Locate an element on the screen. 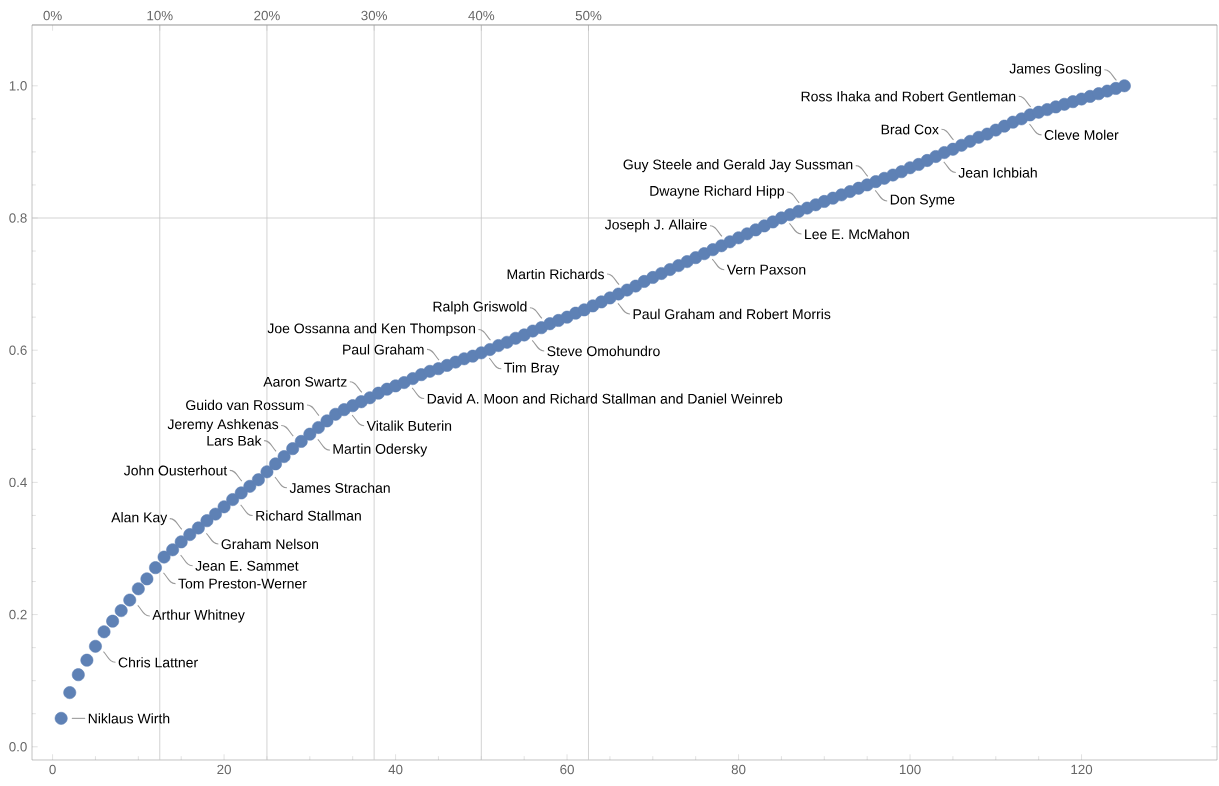 The image size is (1219, 786). x-tick-label: 100 is located at coordinates (910, 769).